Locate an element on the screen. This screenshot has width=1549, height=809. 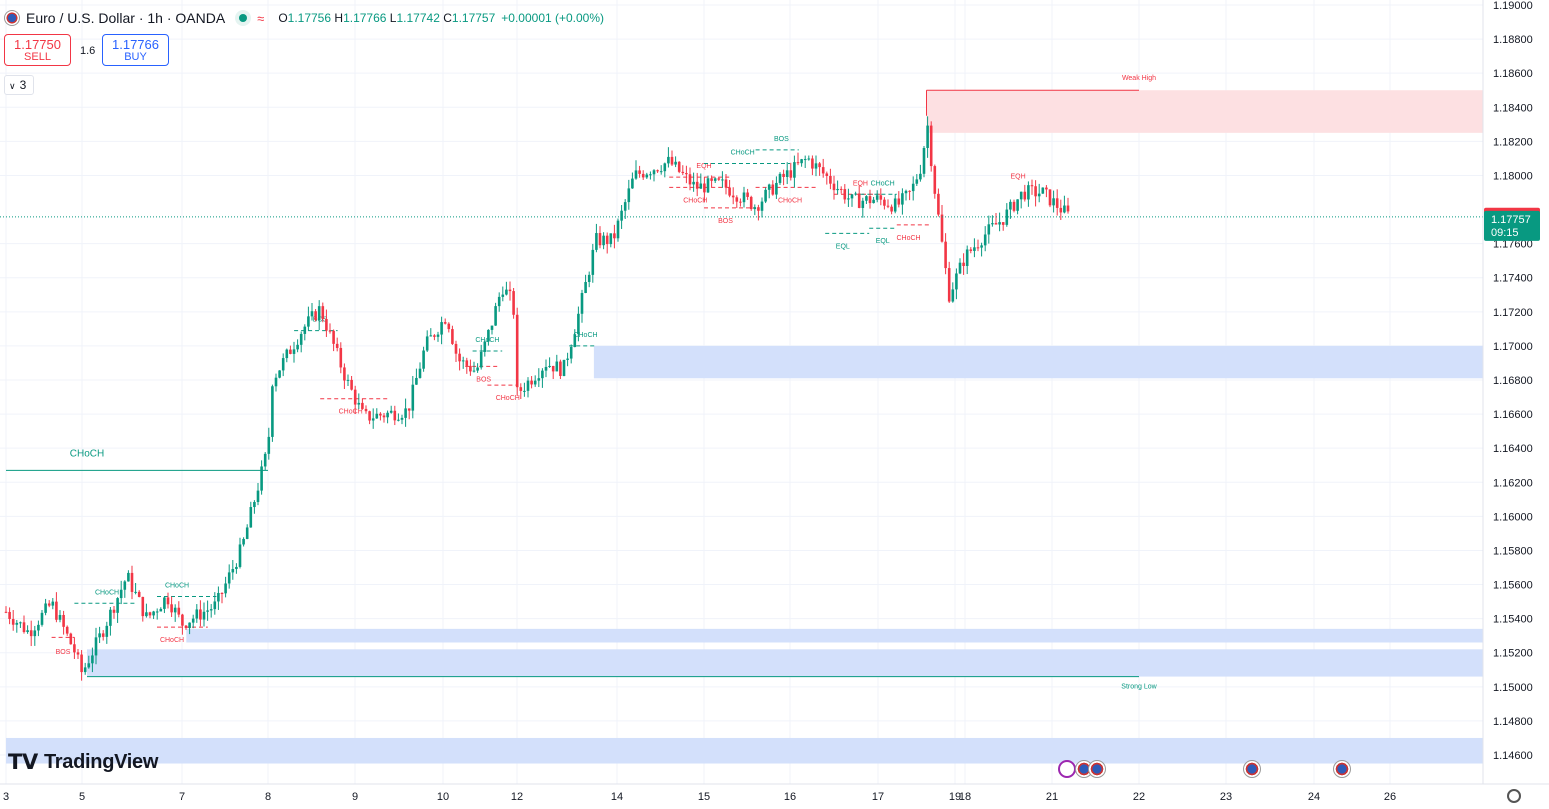
x-tick-label: 21 is located at coordinates (1052, 797).